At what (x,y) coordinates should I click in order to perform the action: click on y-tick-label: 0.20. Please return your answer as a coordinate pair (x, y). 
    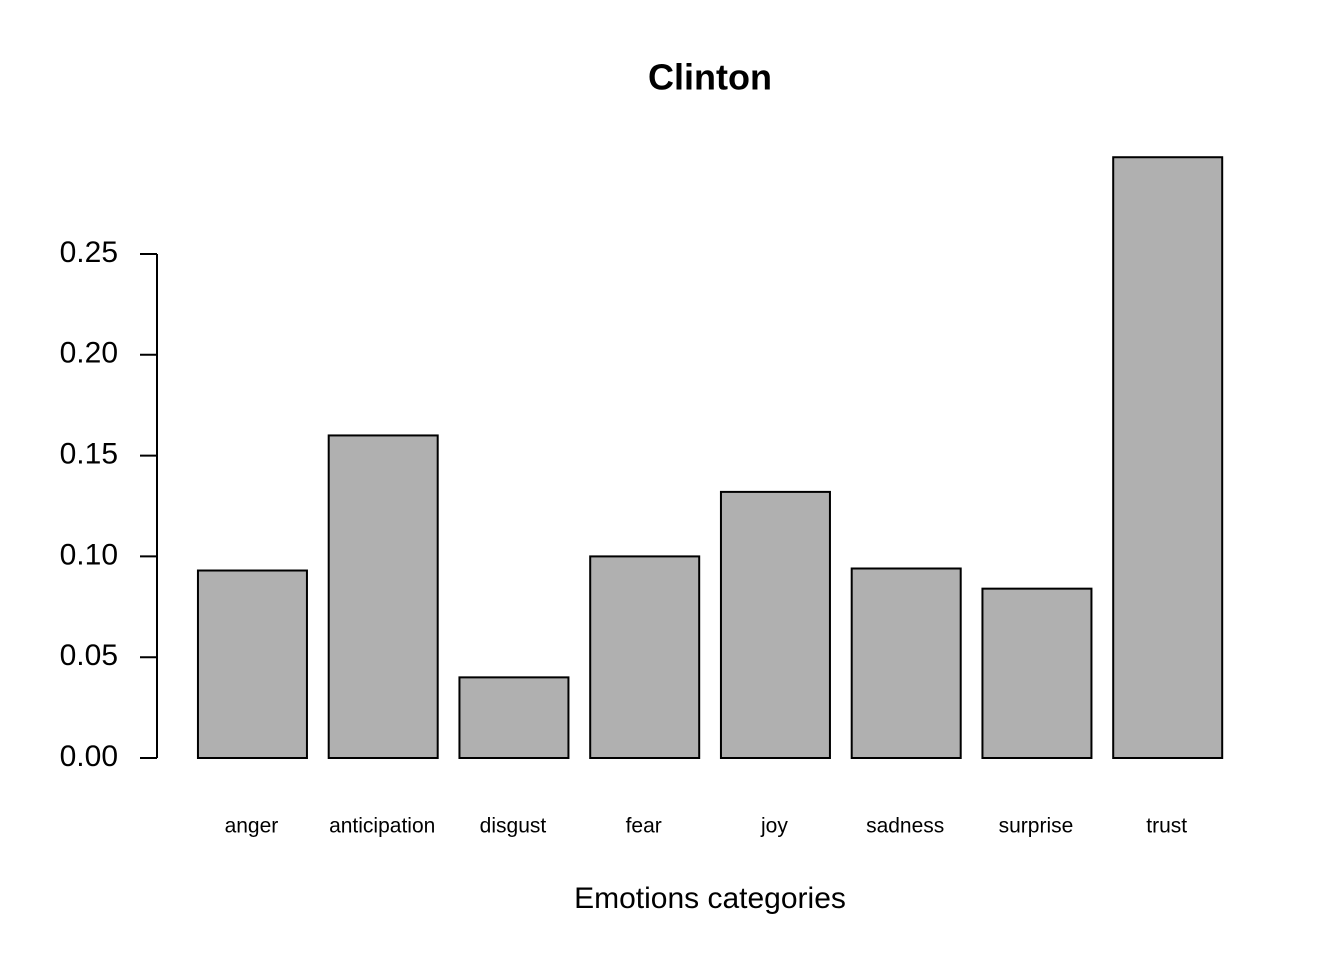
    Looking at the image, I should click on (89, 353).